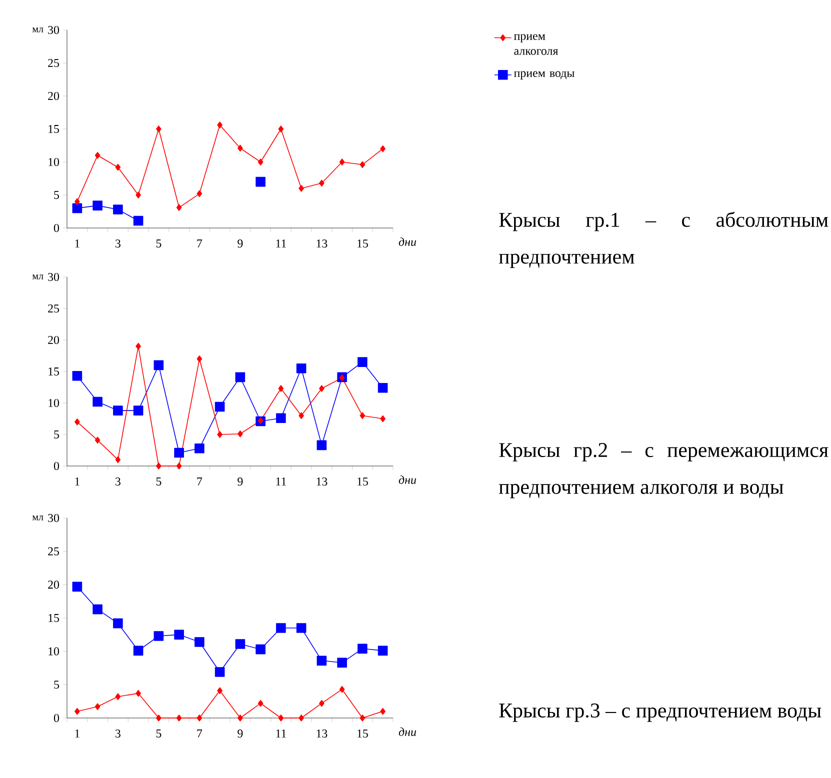 The image size is (831, 778). Describe the element at coordinates (660, 713) in the screenshot. I see `text: Крысы гр.3 – с предпочтением воды` at that location.